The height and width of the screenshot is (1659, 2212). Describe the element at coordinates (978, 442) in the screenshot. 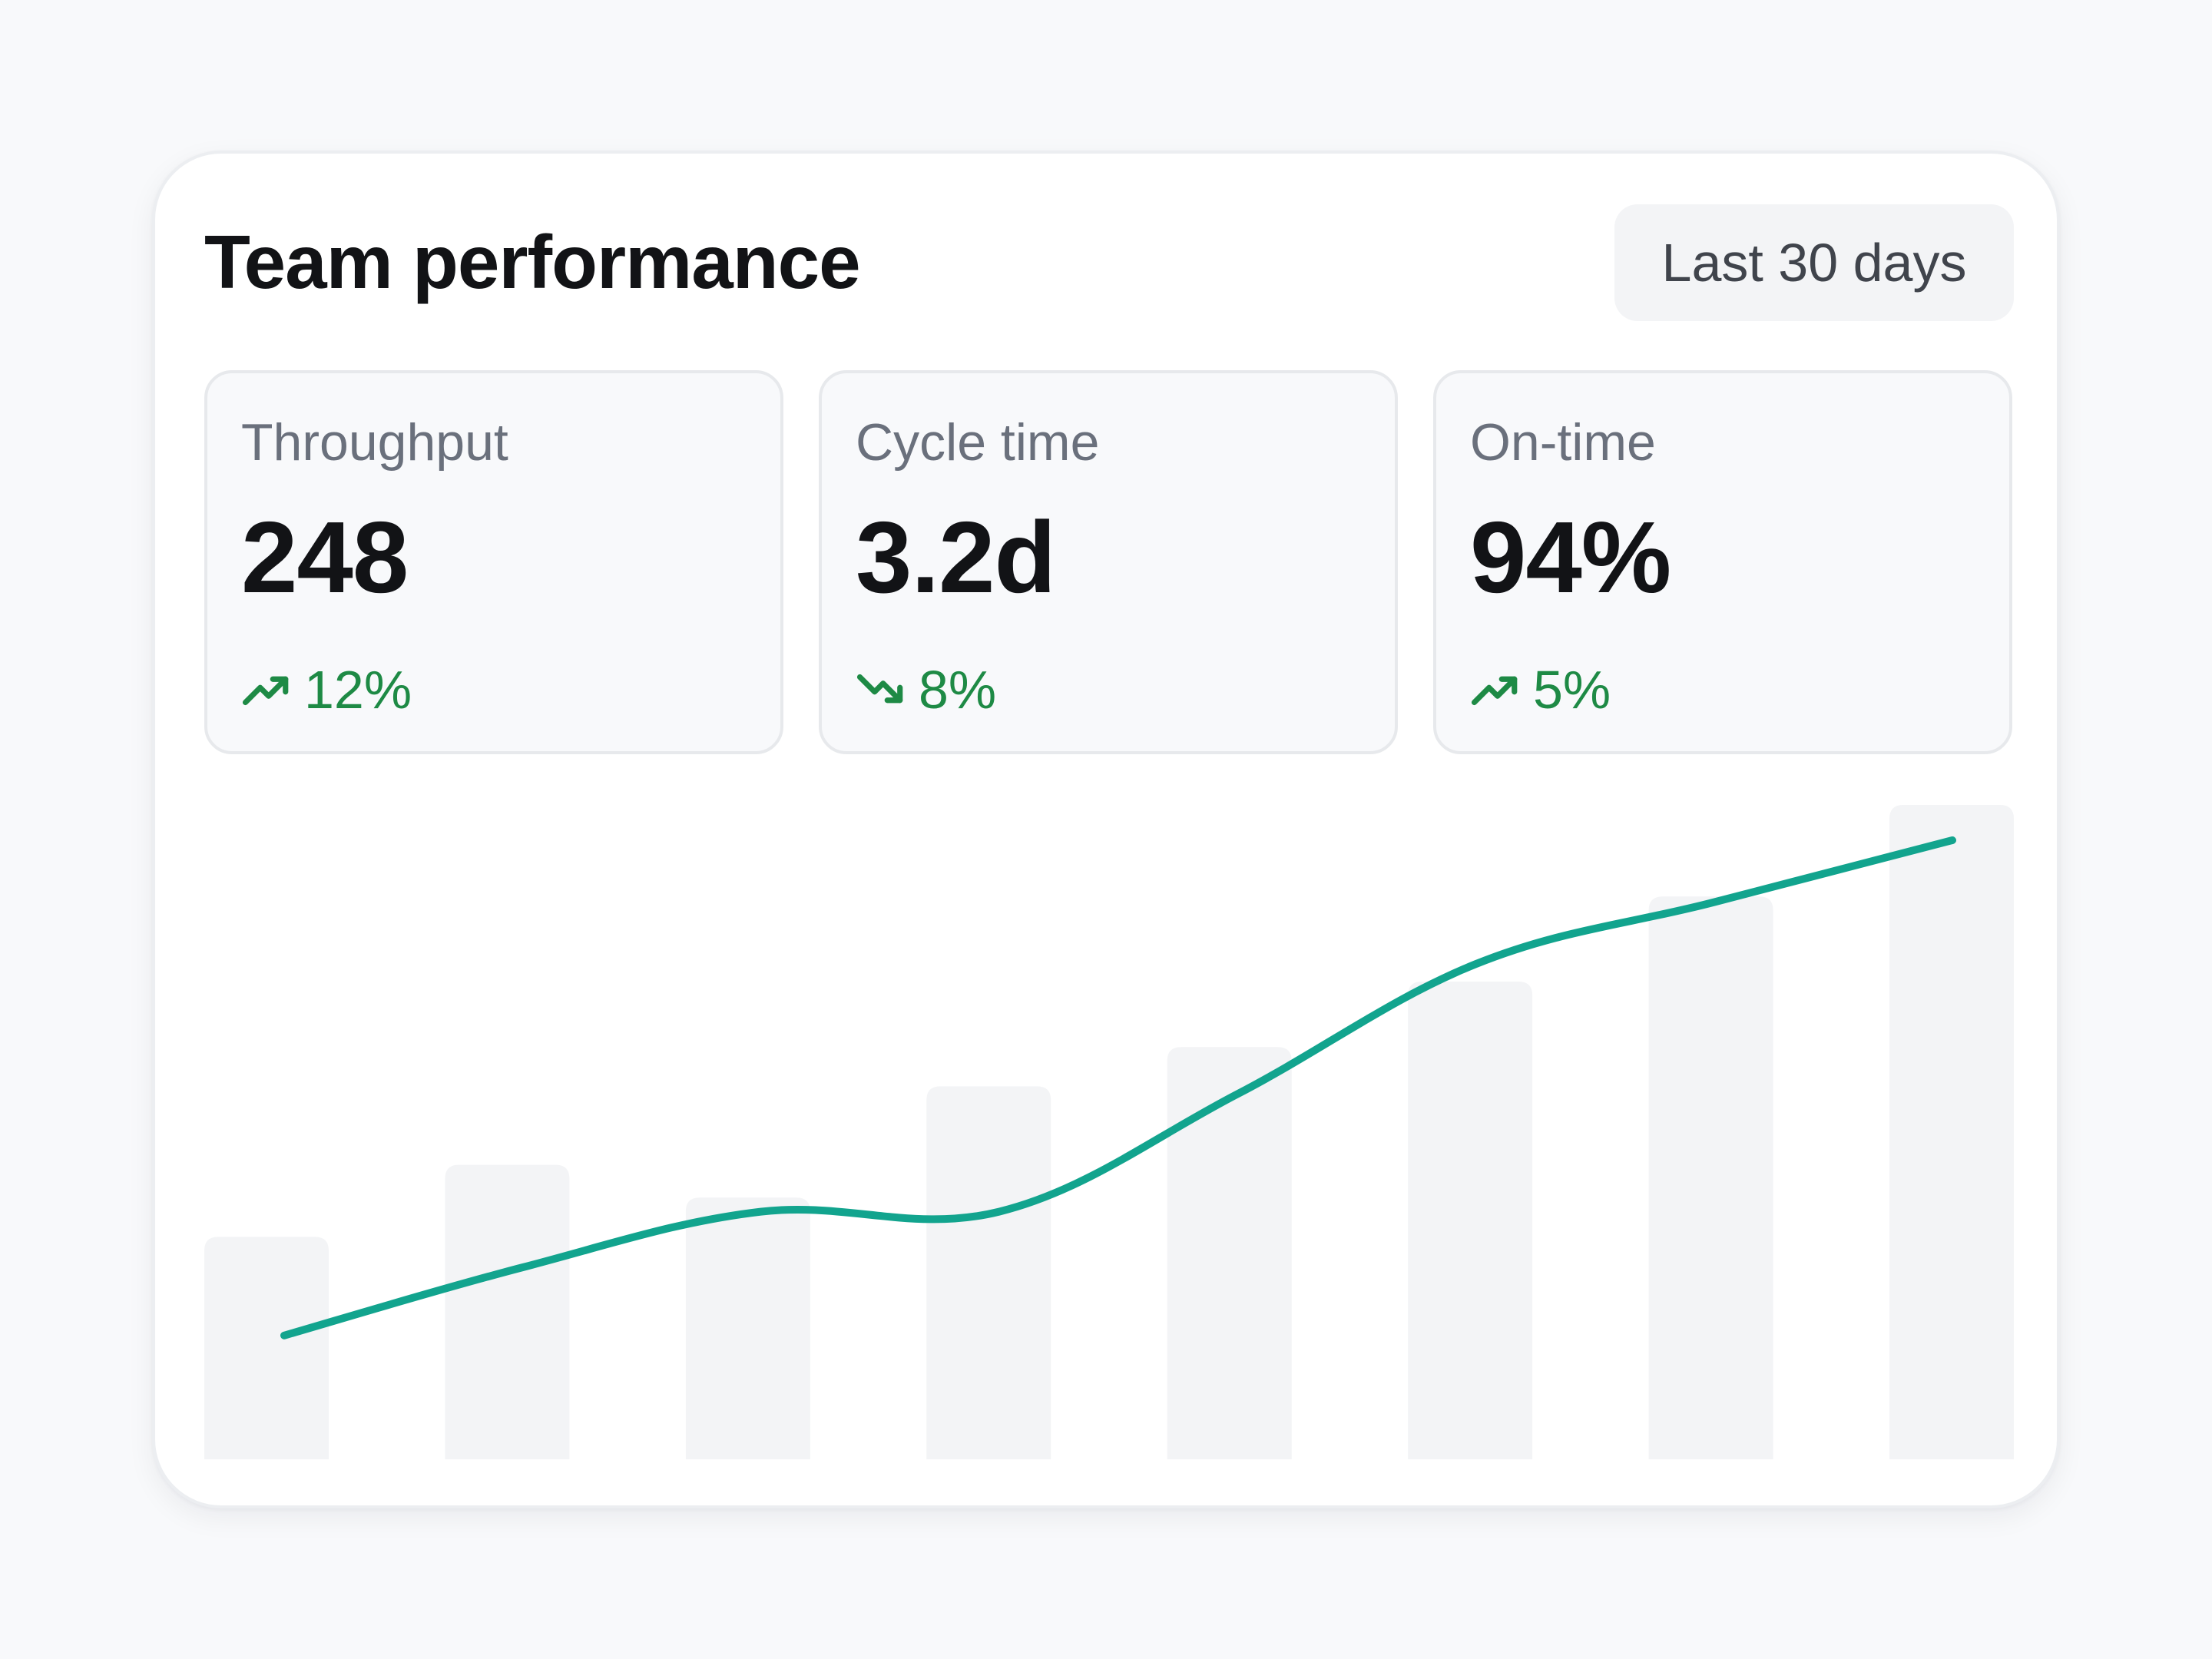

I see `metric-label: Cycle time` at that location.